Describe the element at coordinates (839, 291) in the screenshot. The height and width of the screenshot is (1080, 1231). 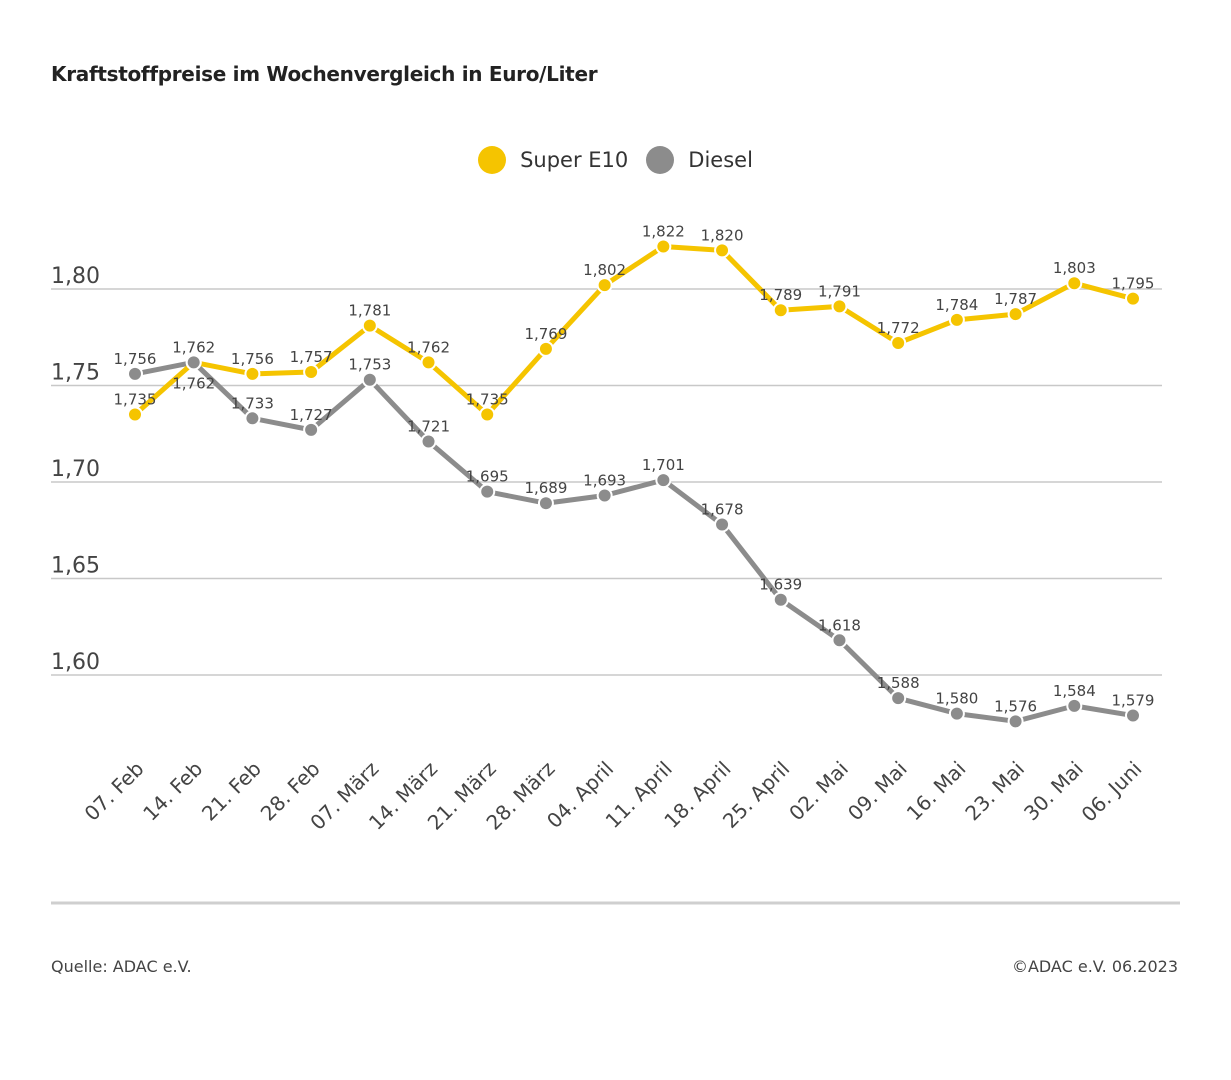
I see `data-label-super-e10: 1,791` at that location.